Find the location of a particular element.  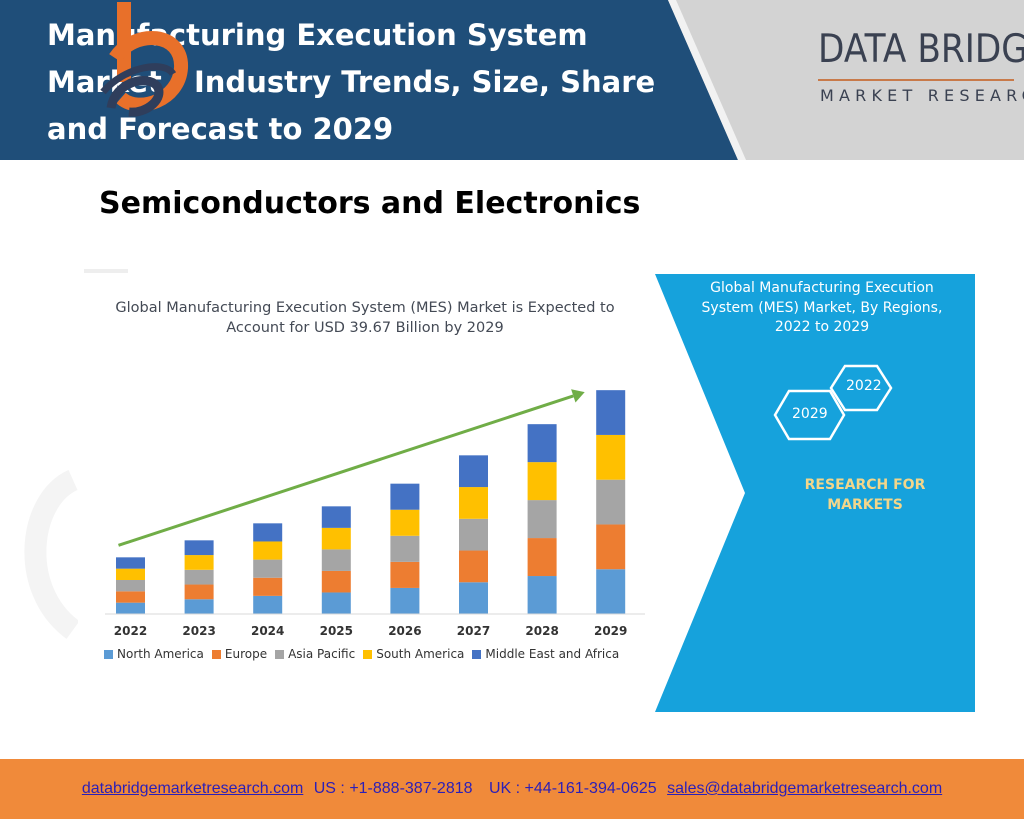

legend-item: Europe is located at coordinates (239, 654).